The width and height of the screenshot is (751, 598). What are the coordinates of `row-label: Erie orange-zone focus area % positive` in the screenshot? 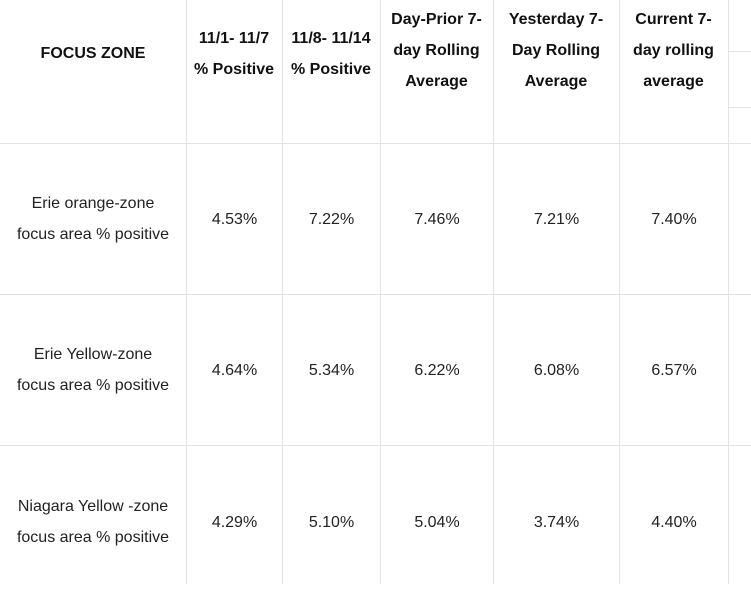 It's located at (93, 219).